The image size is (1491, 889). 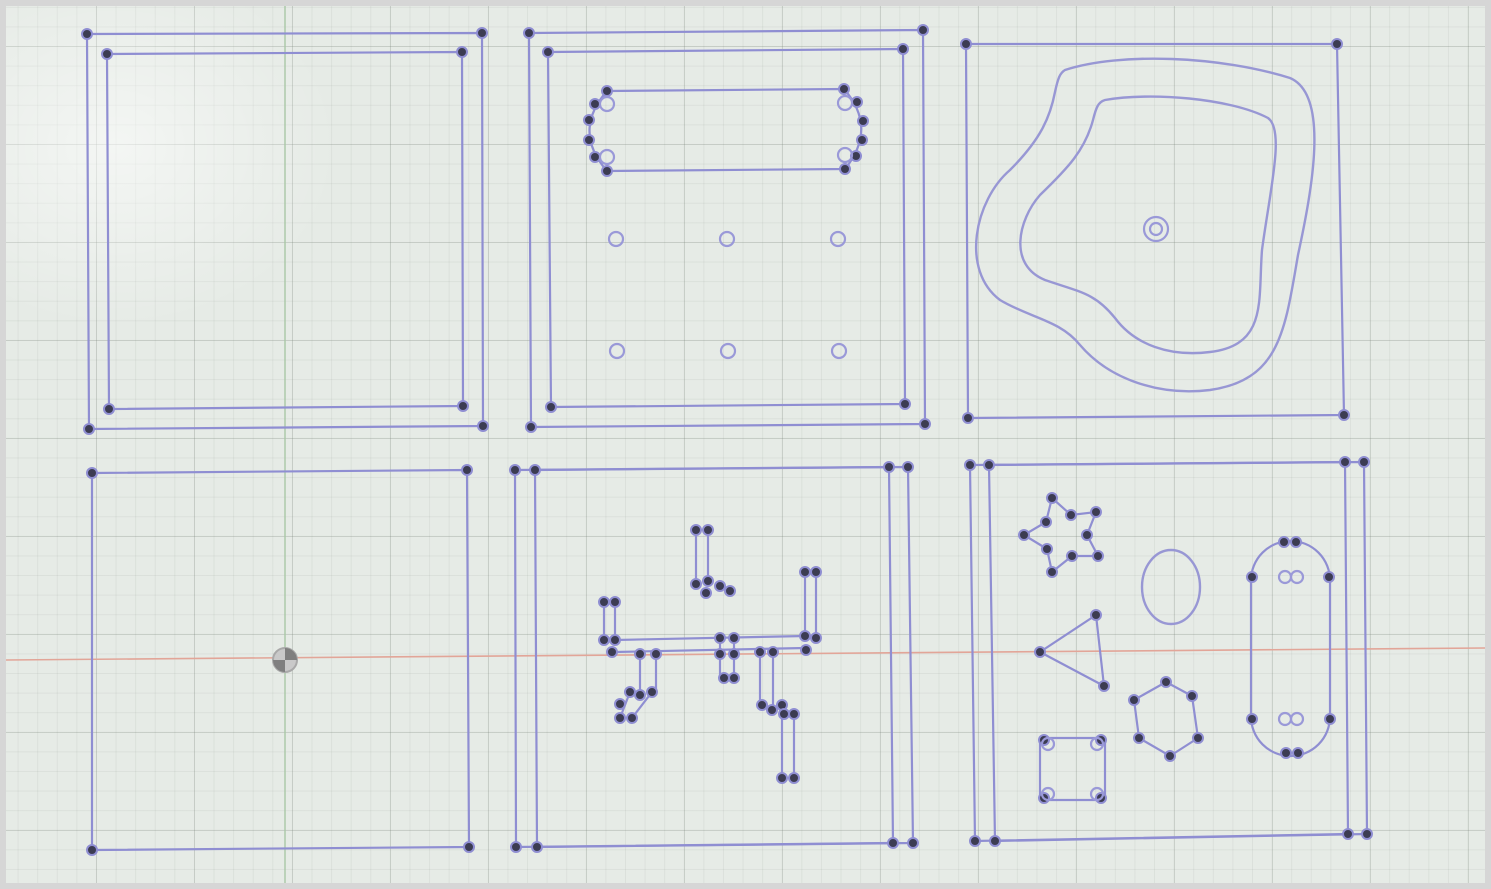 I want to click on panel-top-right, so click(x=1155, y=231).